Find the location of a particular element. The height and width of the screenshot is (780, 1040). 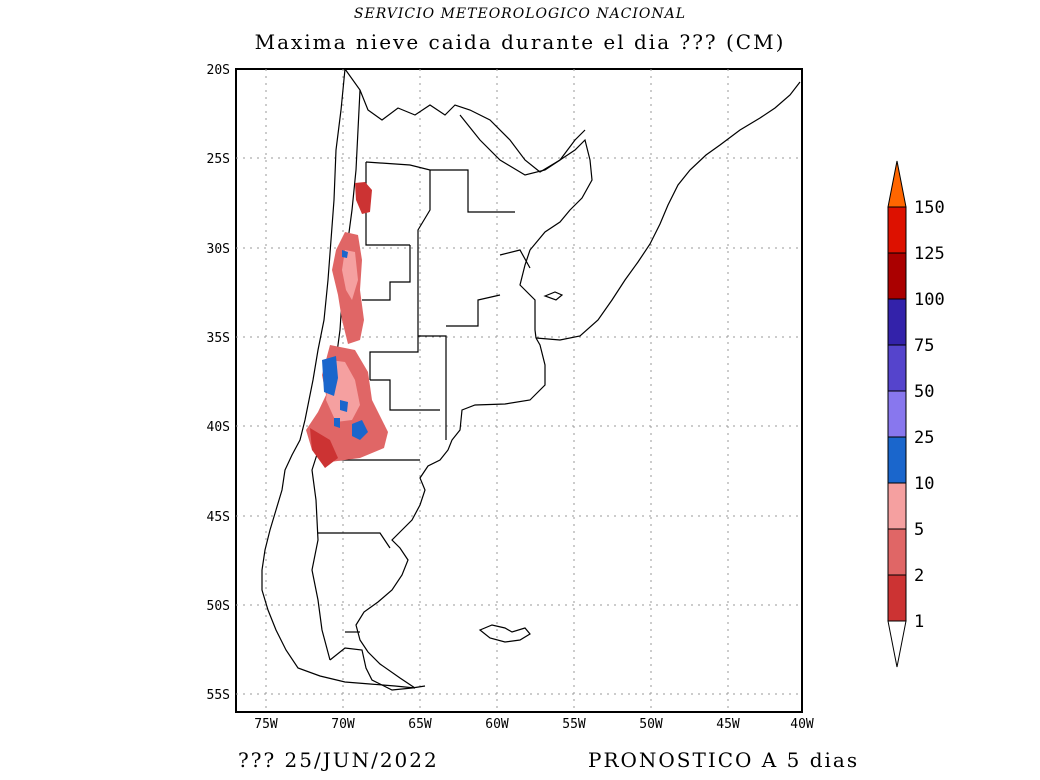

lon-tick-label: 50W is located at coordinates (651, 724).